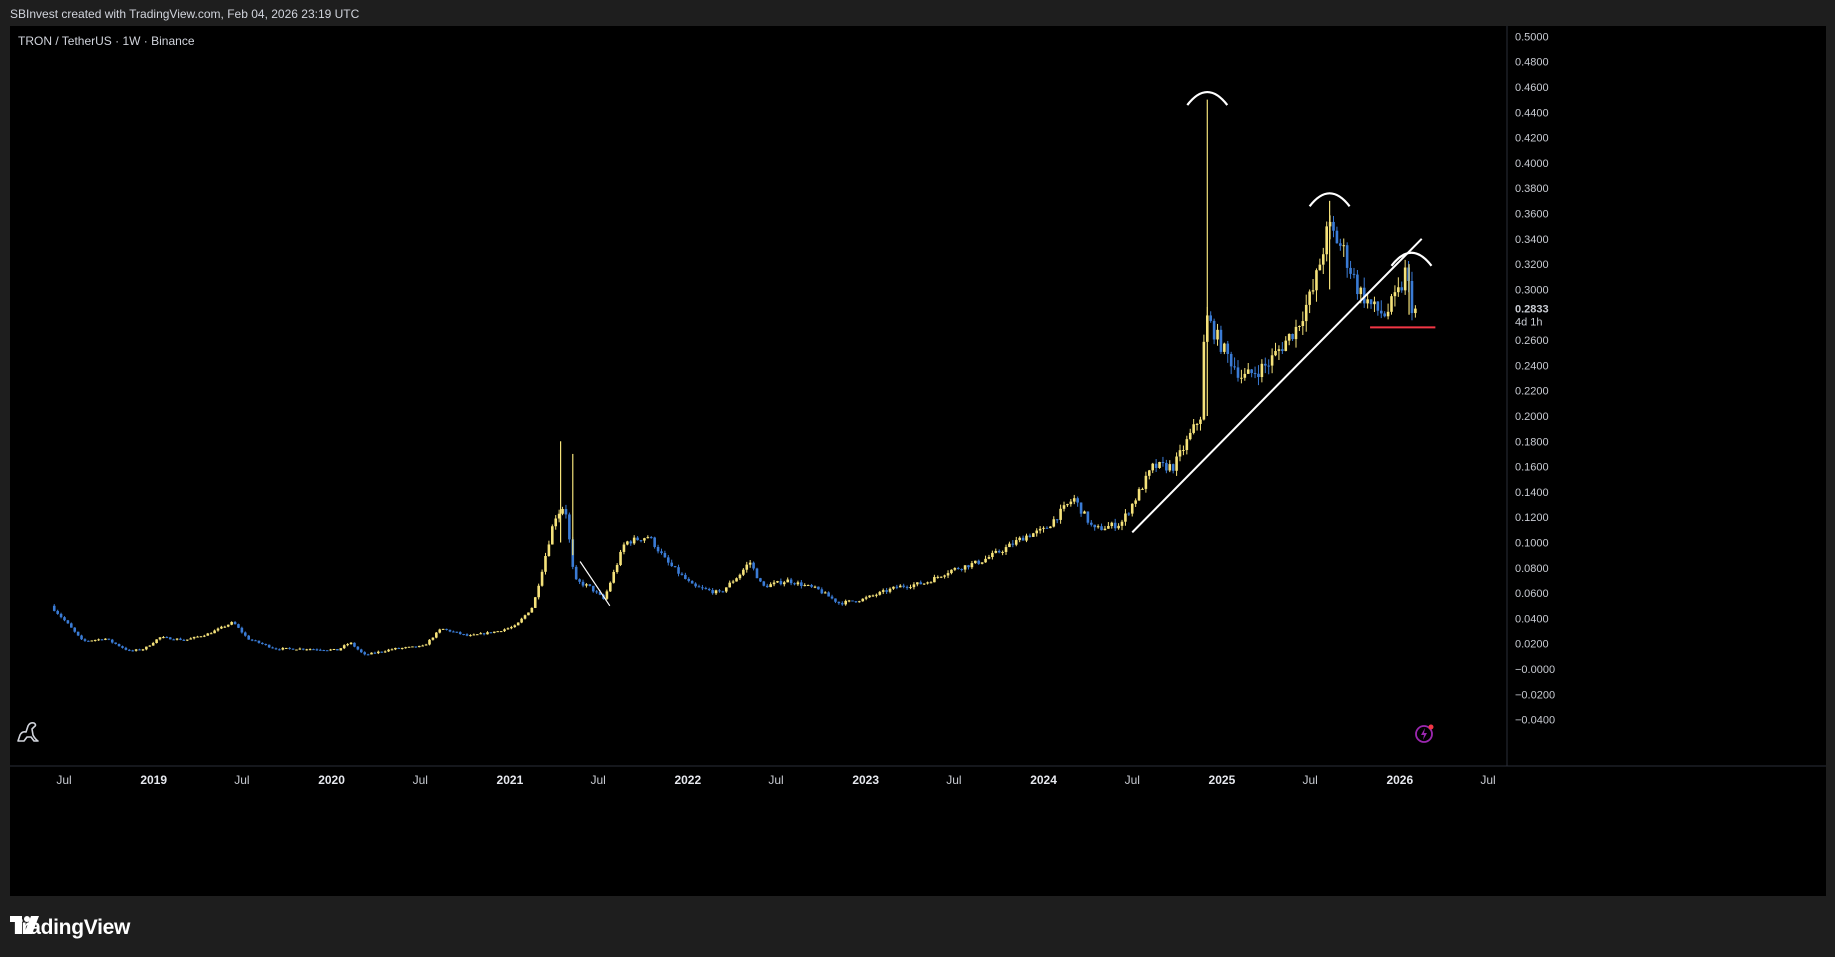  Describe the element at coordinates (70, 928) in the screenshot. I see `tradingview-logo: TradingView` at that location.